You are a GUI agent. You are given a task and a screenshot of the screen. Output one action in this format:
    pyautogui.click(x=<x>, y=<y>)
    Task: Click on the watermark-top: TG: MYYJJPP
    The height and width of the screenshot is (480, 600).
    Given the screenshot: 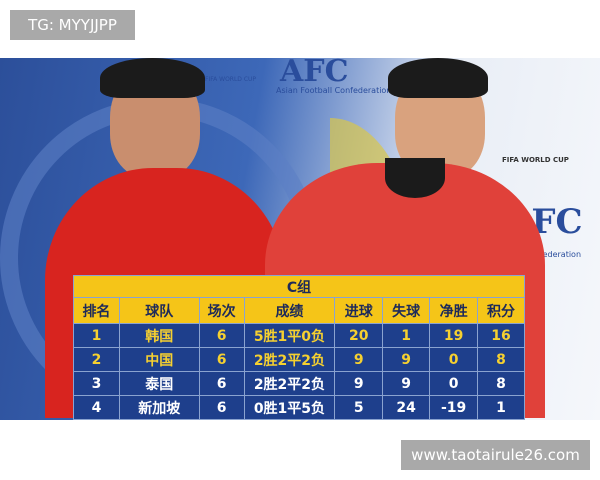 What is the action you would take?
    pyautogui.click(x=72, y=25)
    